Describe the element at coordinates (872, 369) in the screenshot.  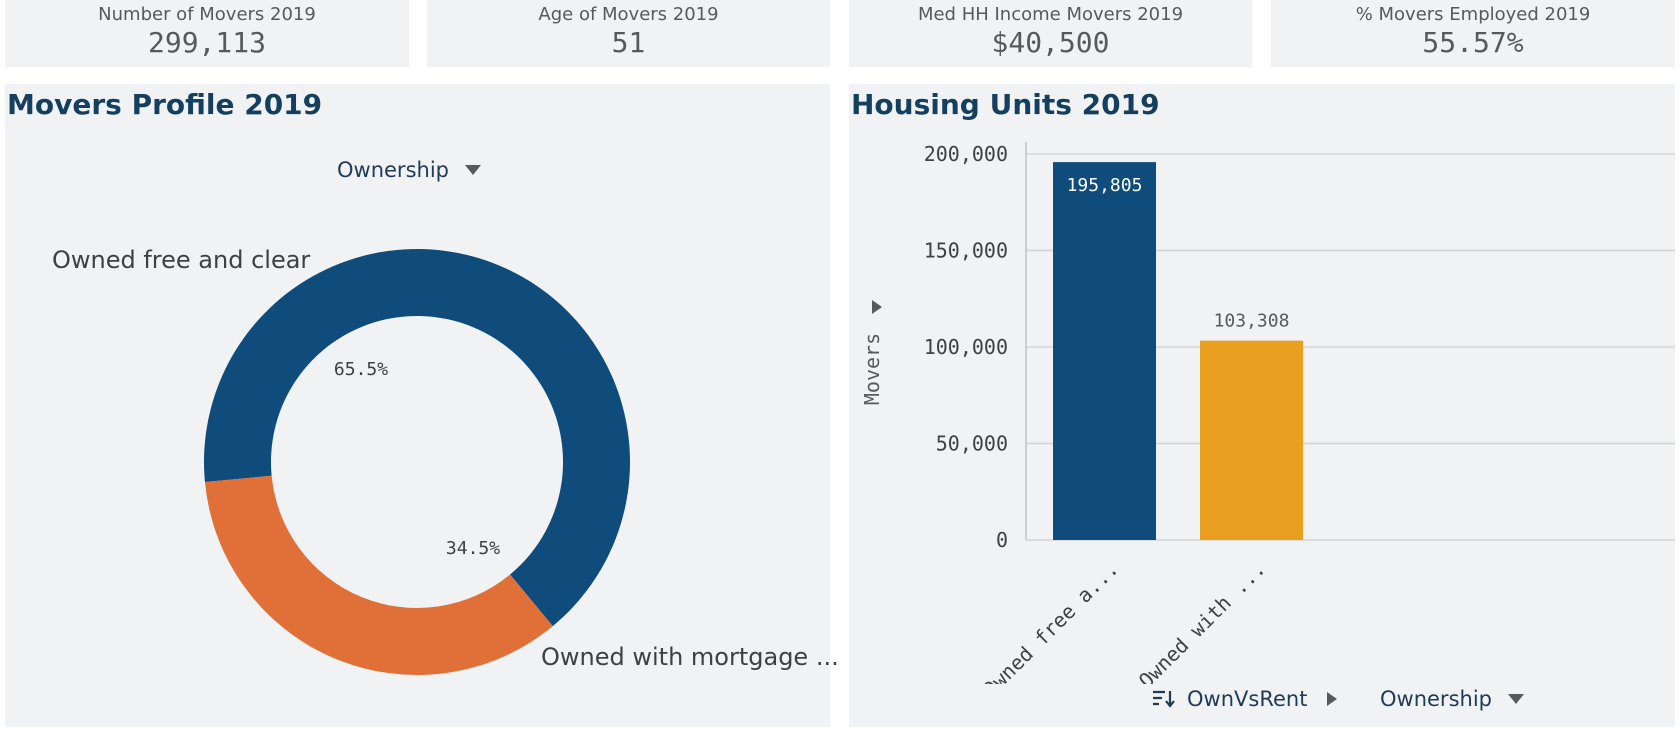
I see `y-axis-title: Movers` at that location.